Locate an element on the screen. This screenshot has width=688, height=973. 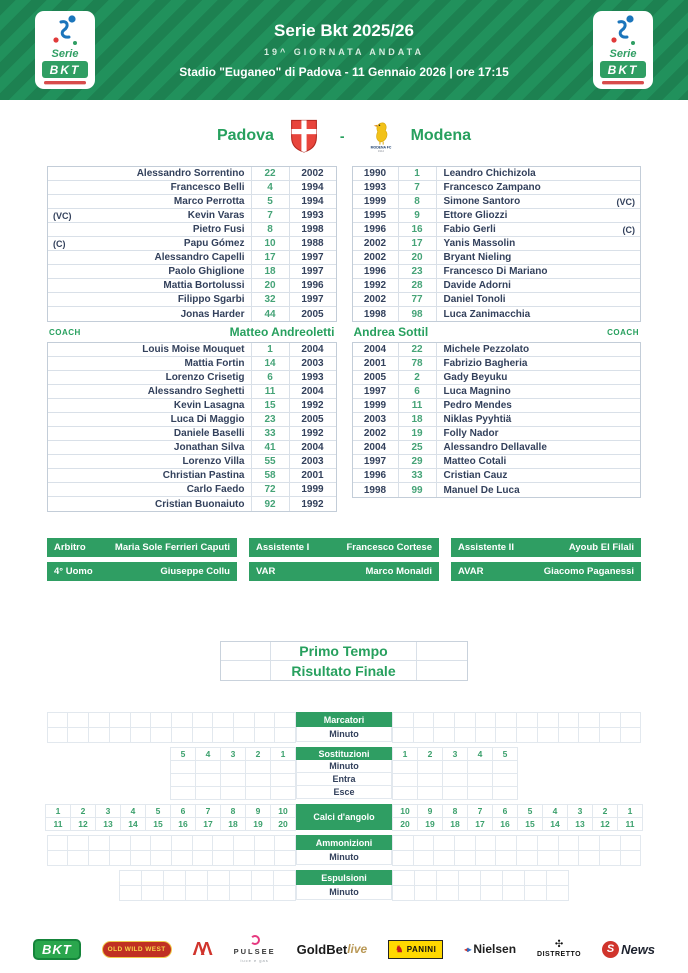
corner-number: 4 is located at coordinates (133, 811).